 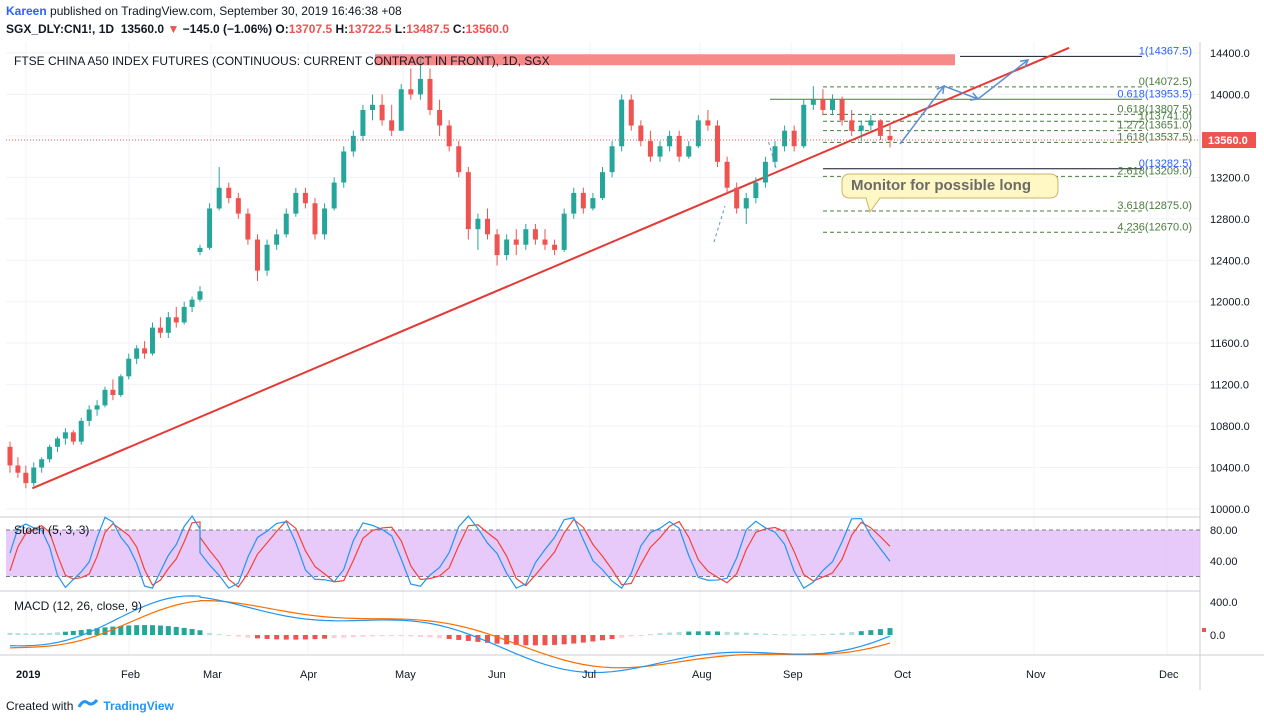 What do you see at coordinates (90, 705) in the screenshot?
I see `footer: Created with TradingView` at bounding box center [90, 705].